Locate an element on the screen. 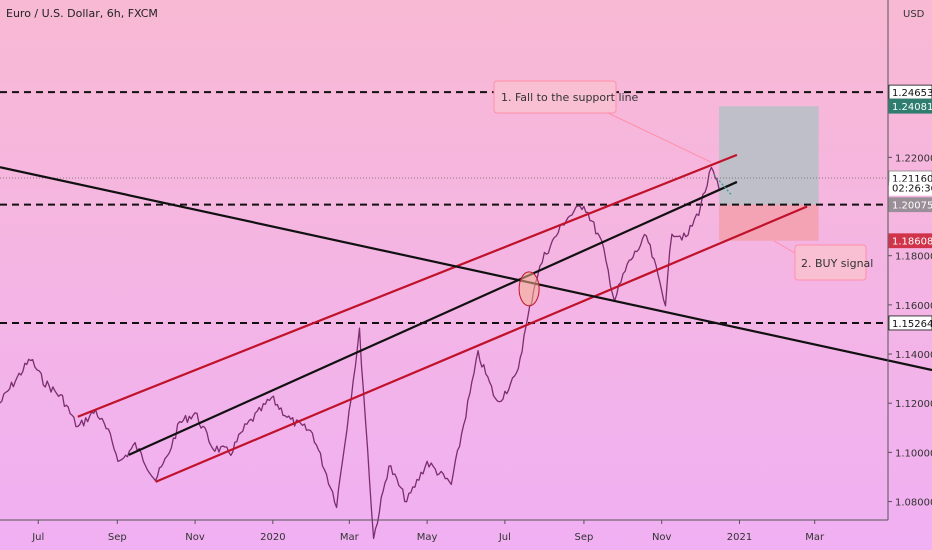 This screenshot has height=550, width=932. chart-title: Euro / U.S. Dollar, 6h, FXCM is located at coordinates (82, 13).